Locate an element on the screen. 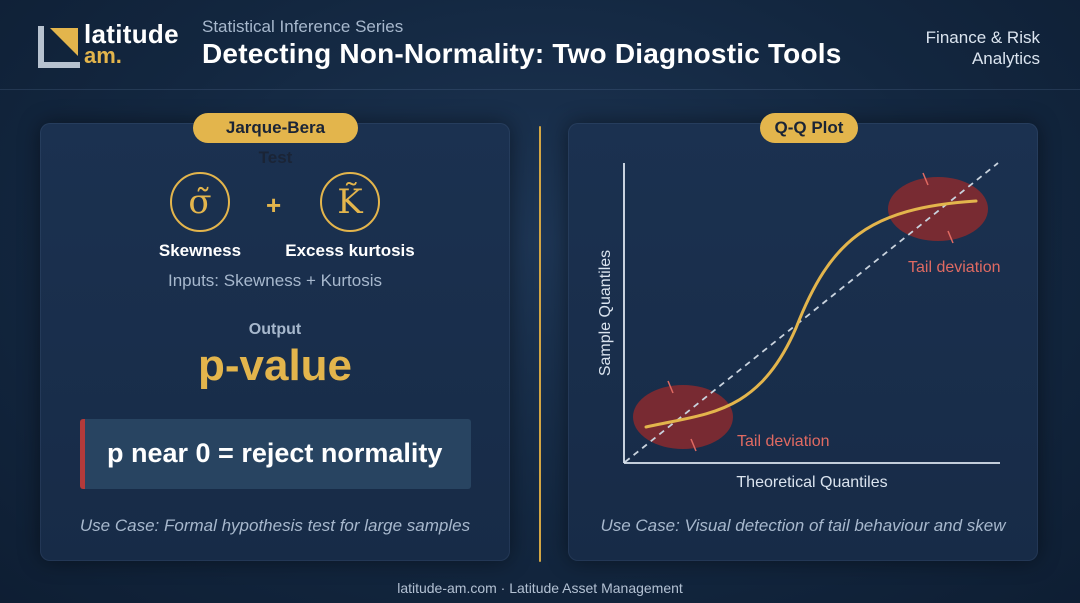  tail-deviation-upper-label: Tail deviation is located at coordinates (954, 267).